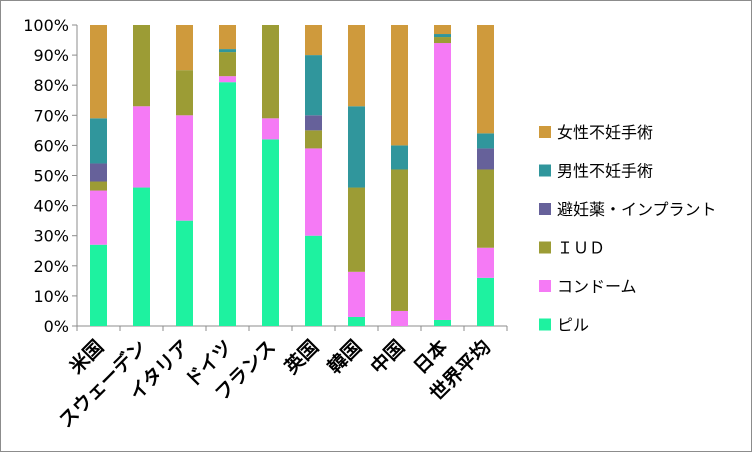 The image size is (752, 455). I want to click on x-tick-label: 中国, so click(387, 356).